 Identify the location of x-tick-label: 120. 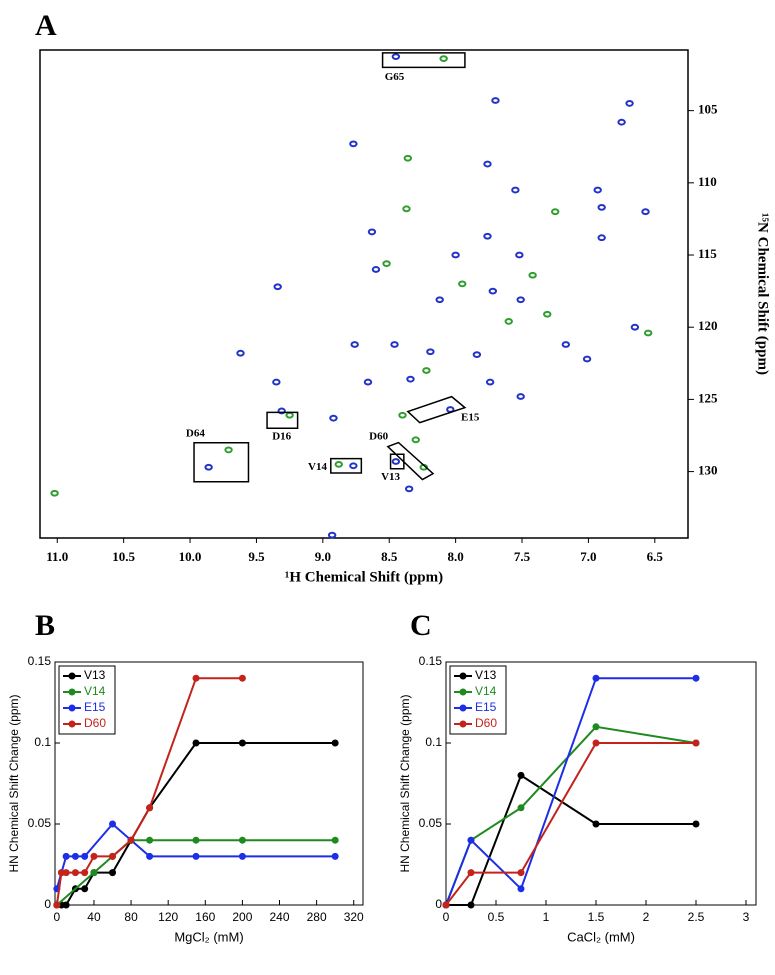
(168, 917).